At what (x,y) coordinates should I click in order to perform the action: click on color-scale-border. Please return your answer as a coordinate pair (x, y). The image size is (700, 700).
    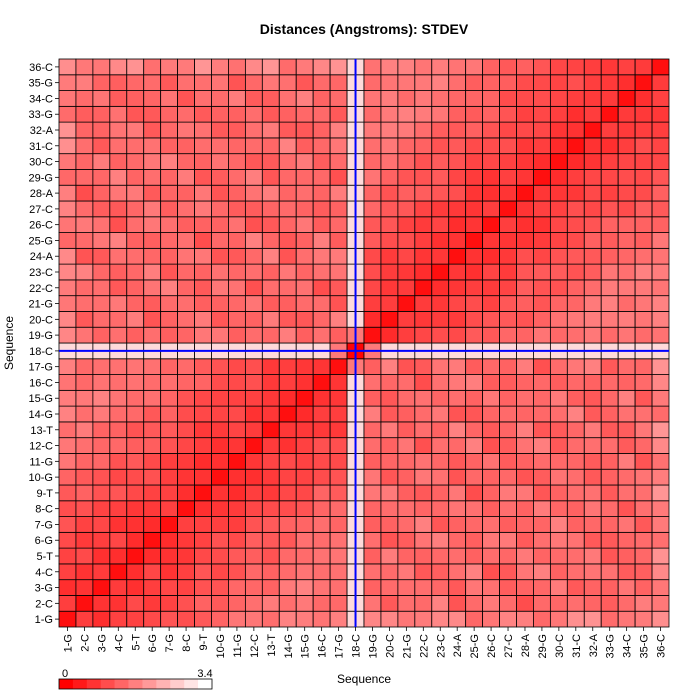
    Looking at the image, I should click on (135, 684).